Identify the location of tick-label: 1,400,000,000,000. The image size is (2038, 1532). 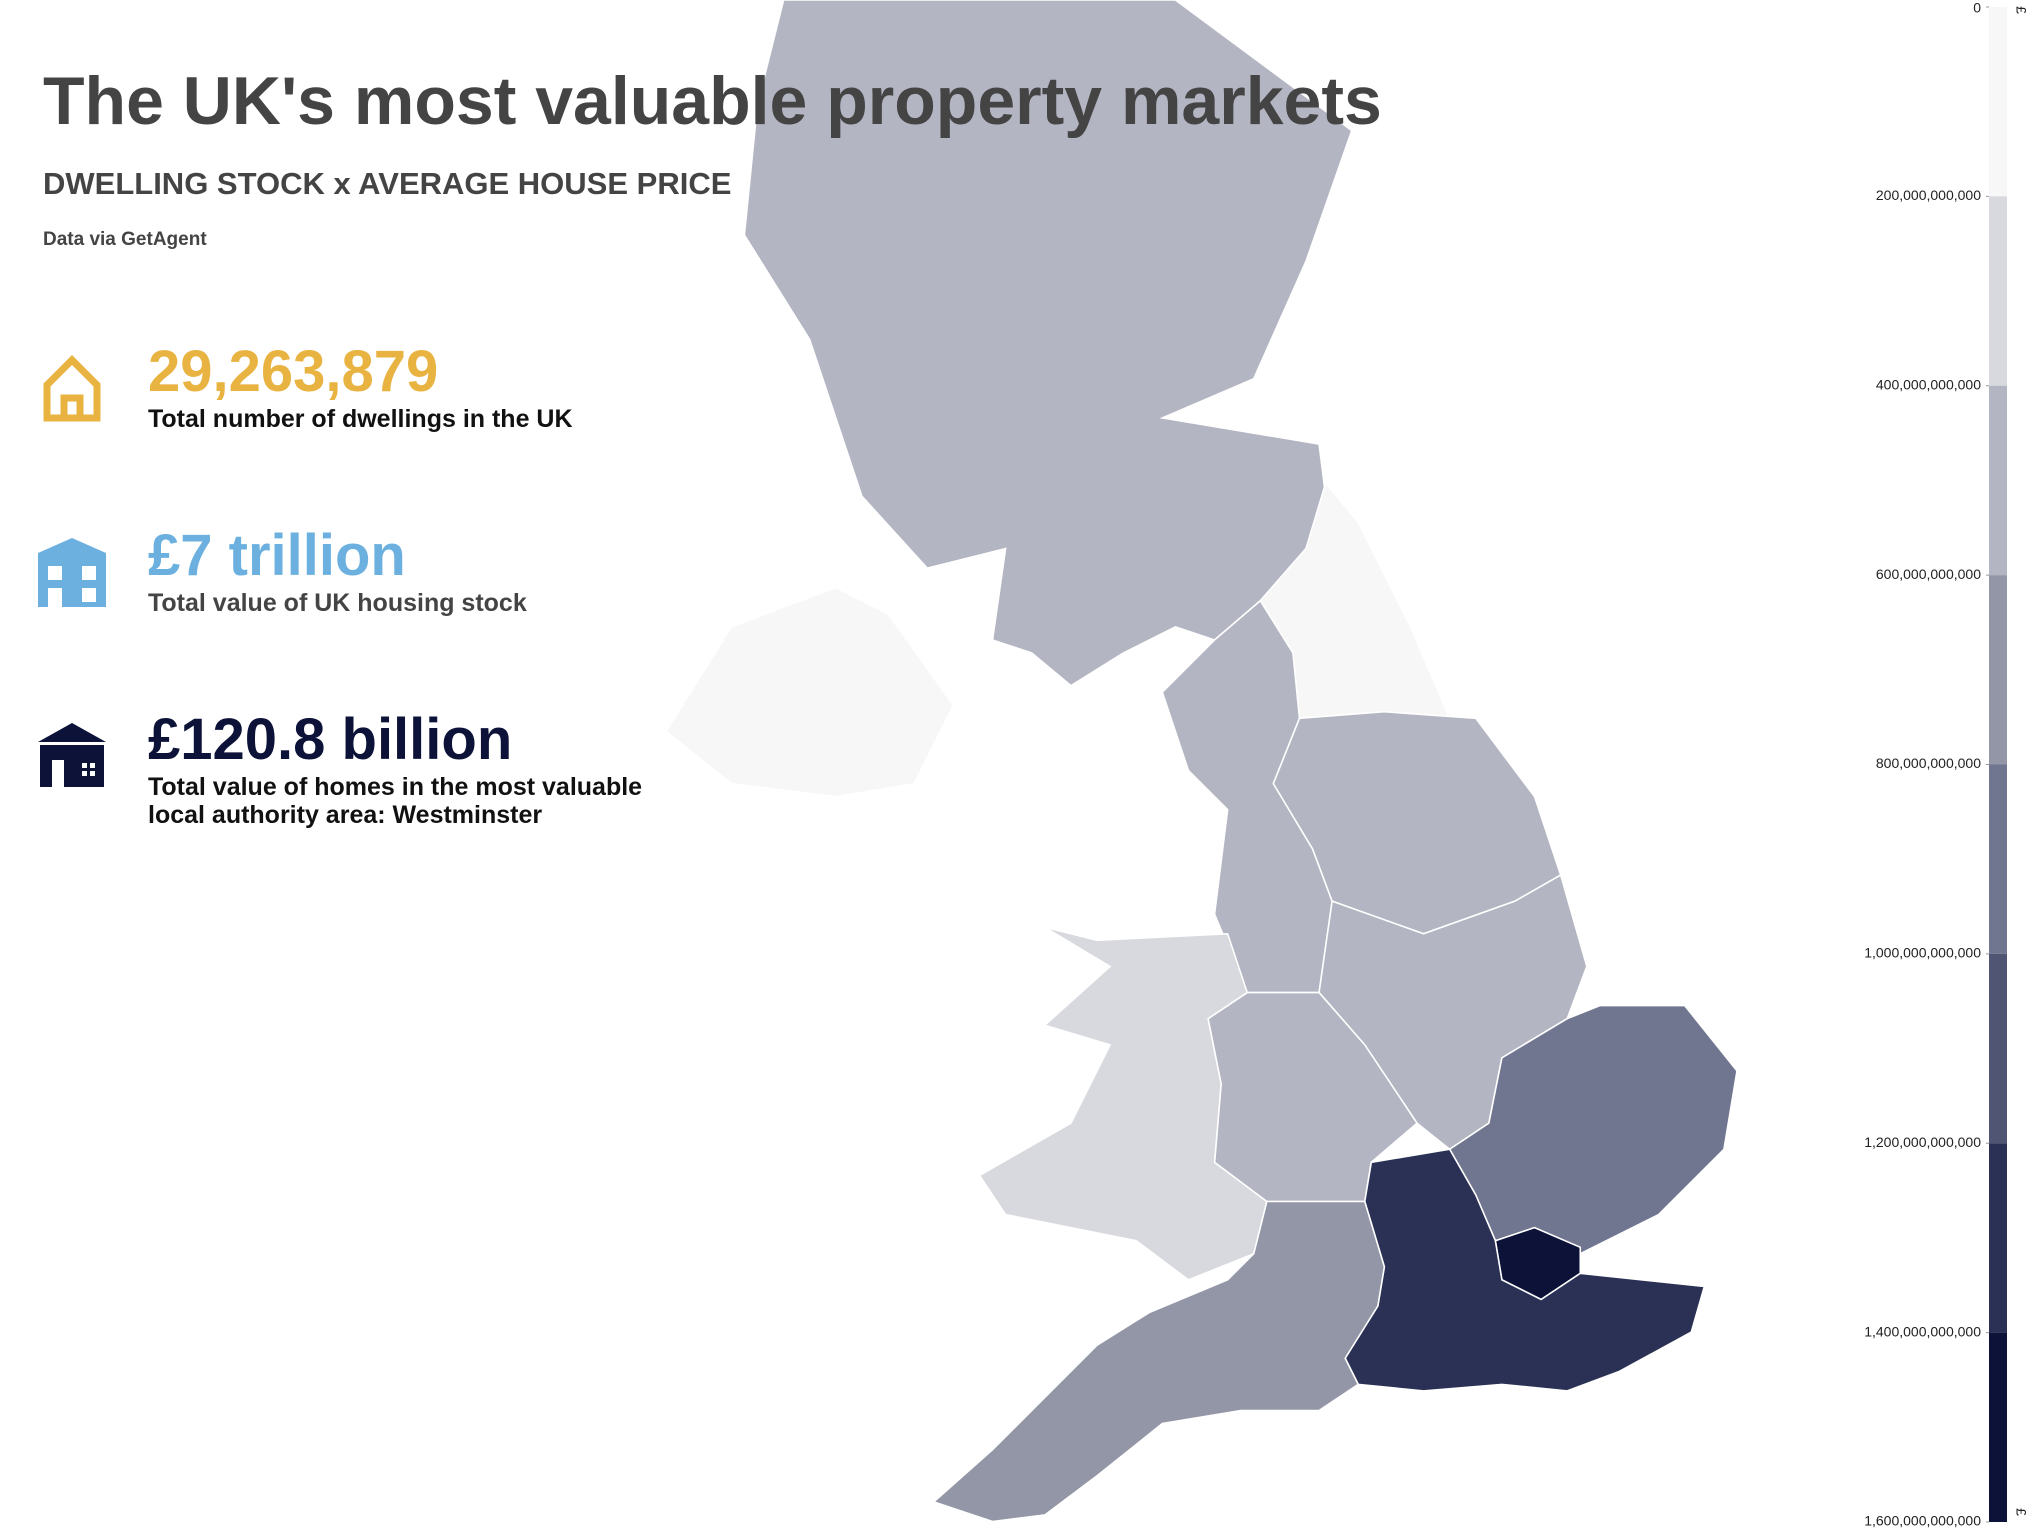
(1922, 1331).